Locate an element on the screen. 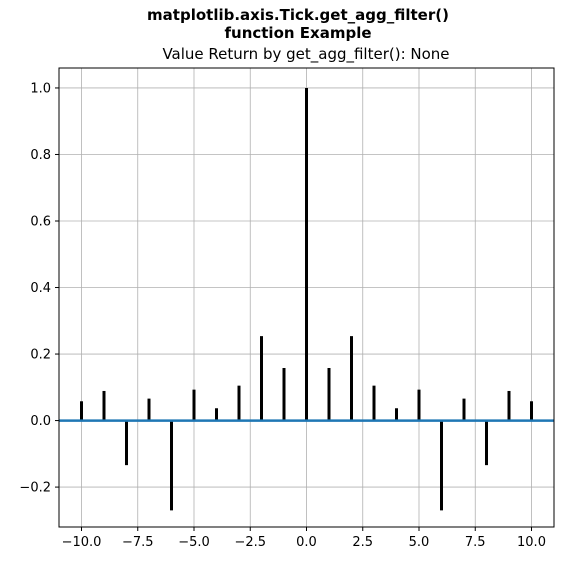  y-tick-label: 0.0 is located at coordinates (40, 421).